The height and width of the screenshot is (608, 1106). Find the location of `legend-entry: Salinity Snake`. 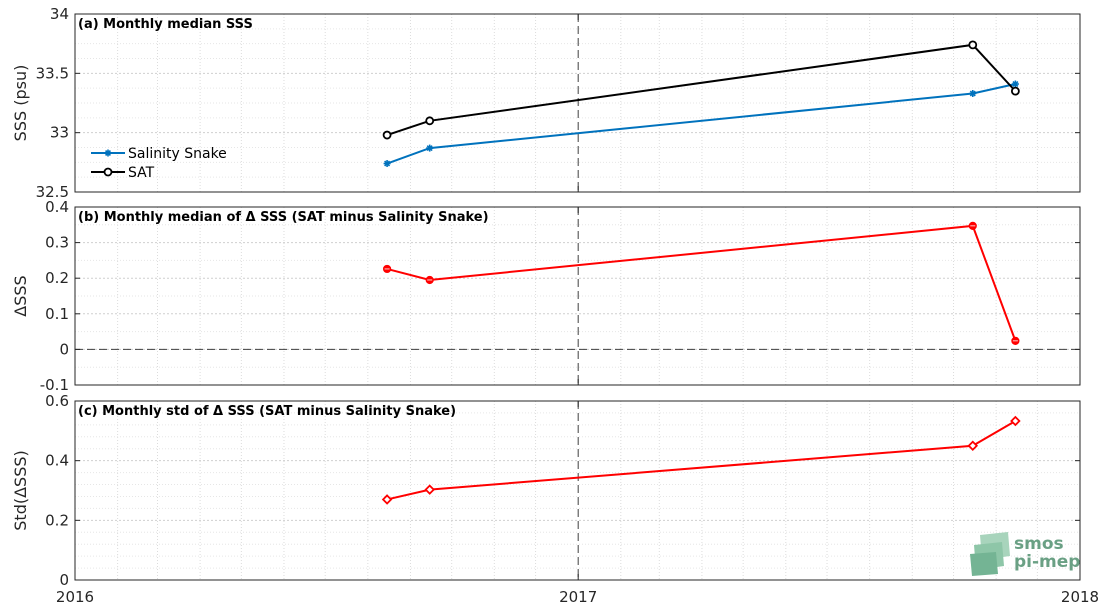

legend-entry: Salinity Snake is located at coordinates (177, 154).